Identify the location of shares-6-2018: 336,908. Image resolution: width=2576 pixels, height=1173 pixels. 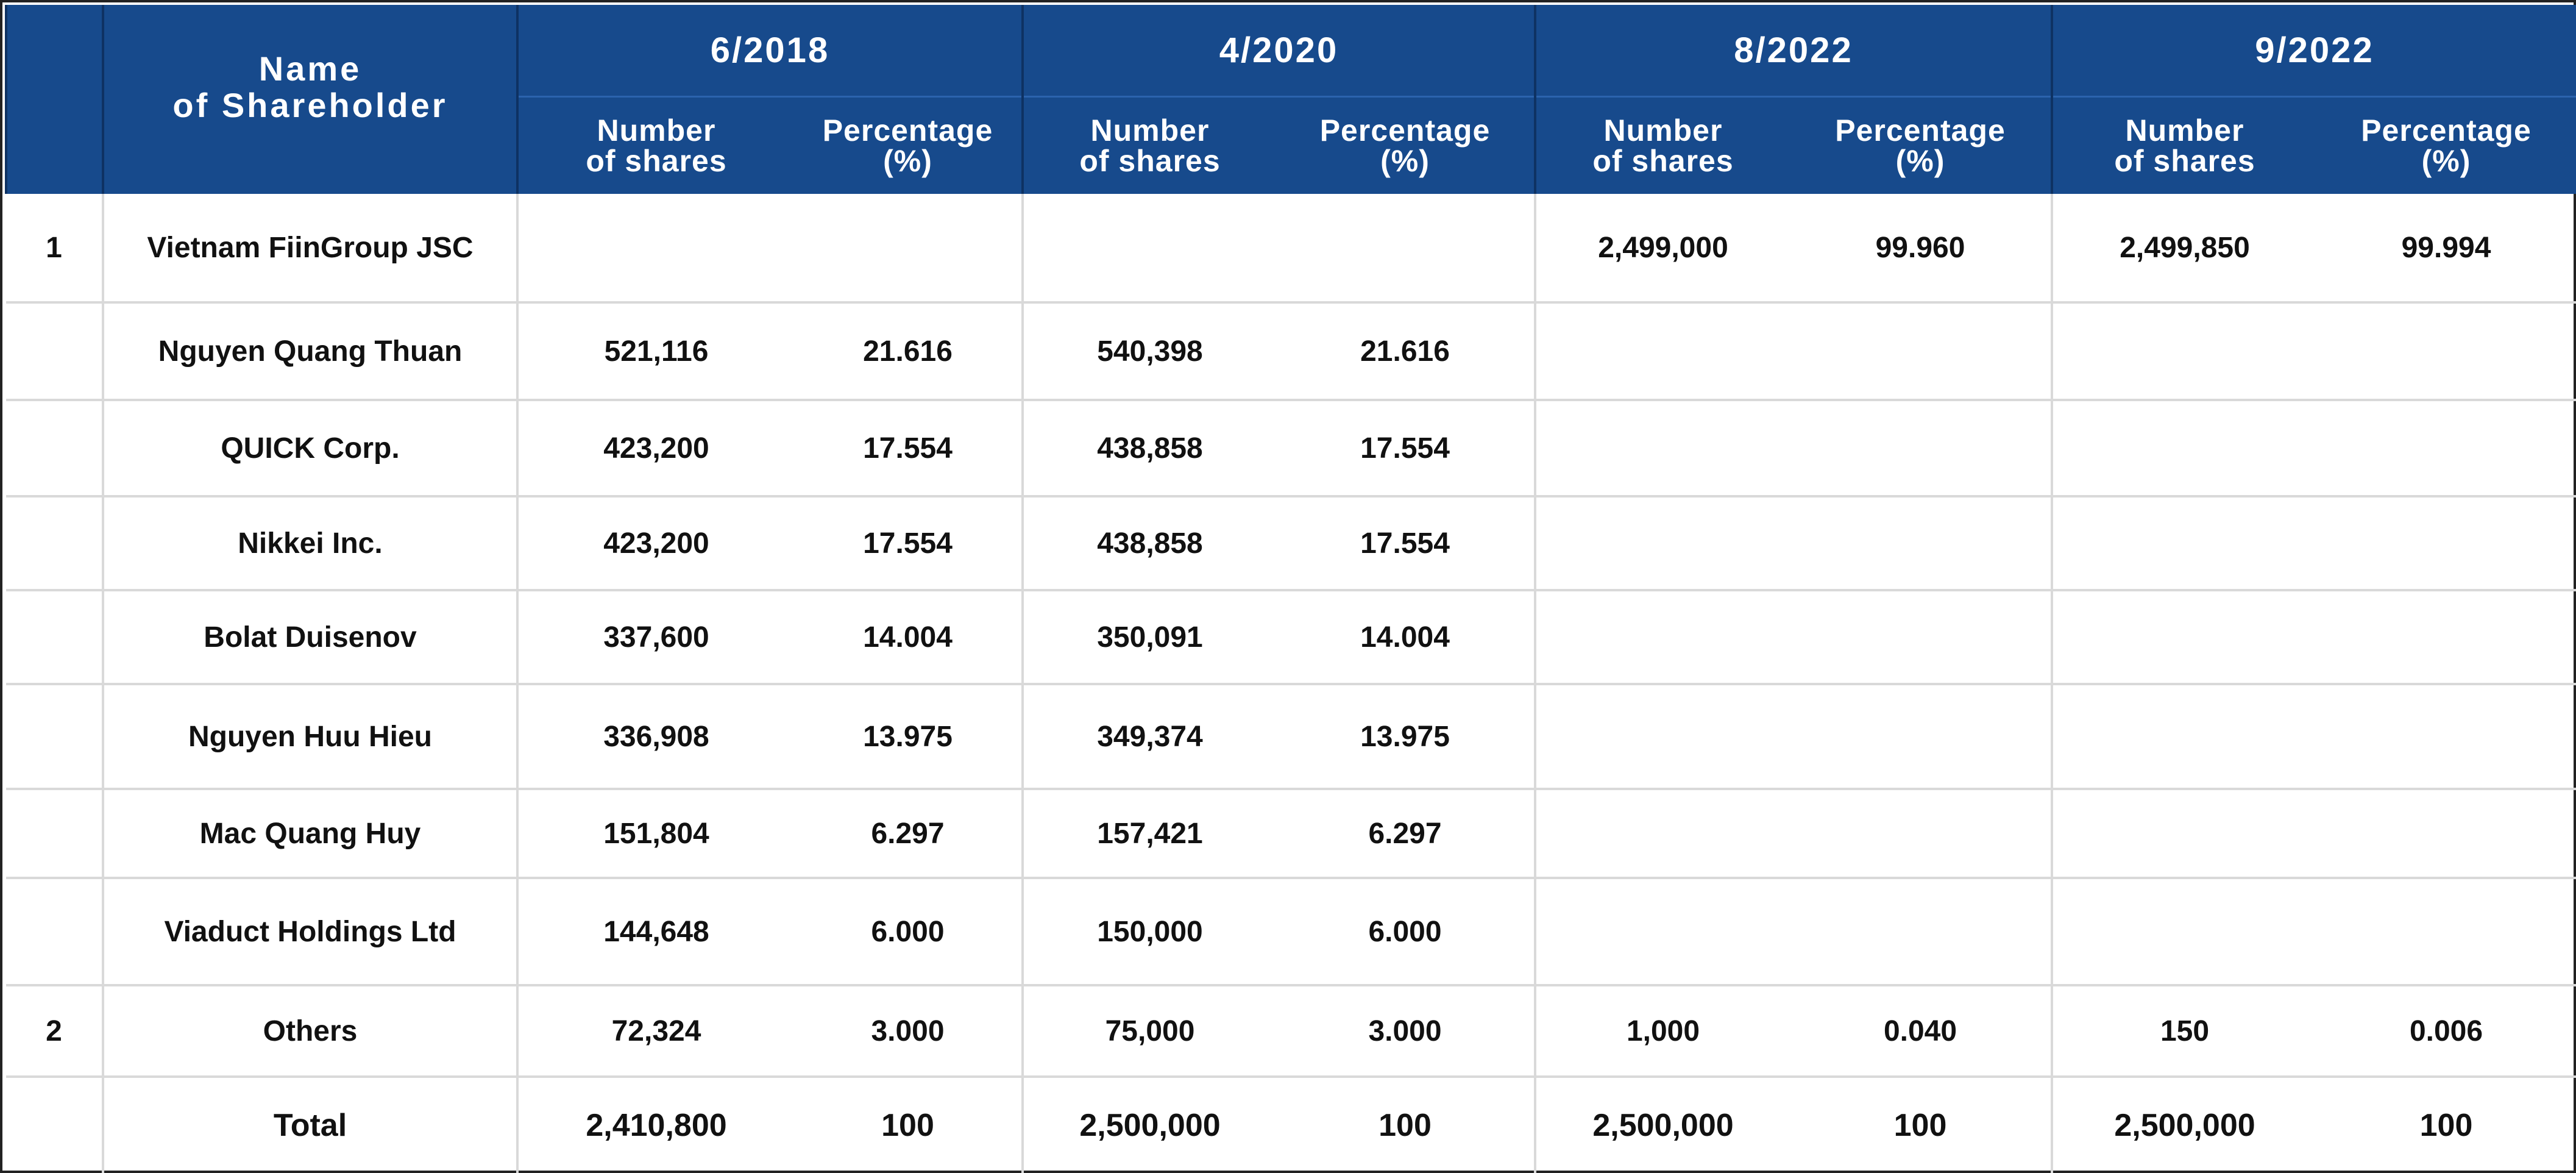
(656, 737).